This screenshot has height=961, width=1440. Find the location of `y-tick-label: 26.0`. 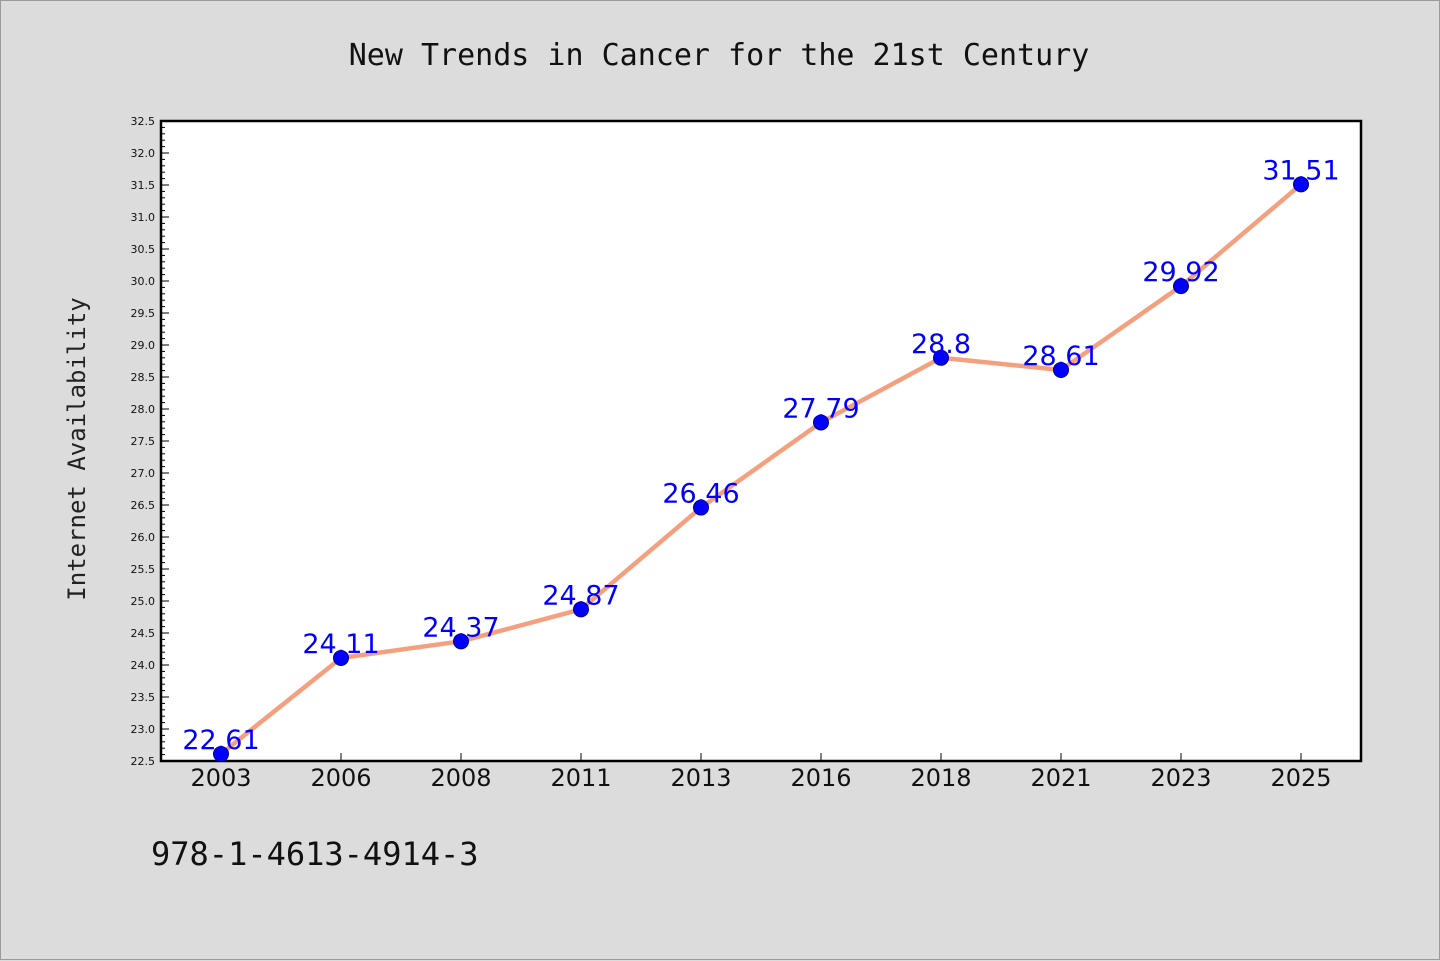

y-tick-label: 26.0 is located at coordinates (143, 537).